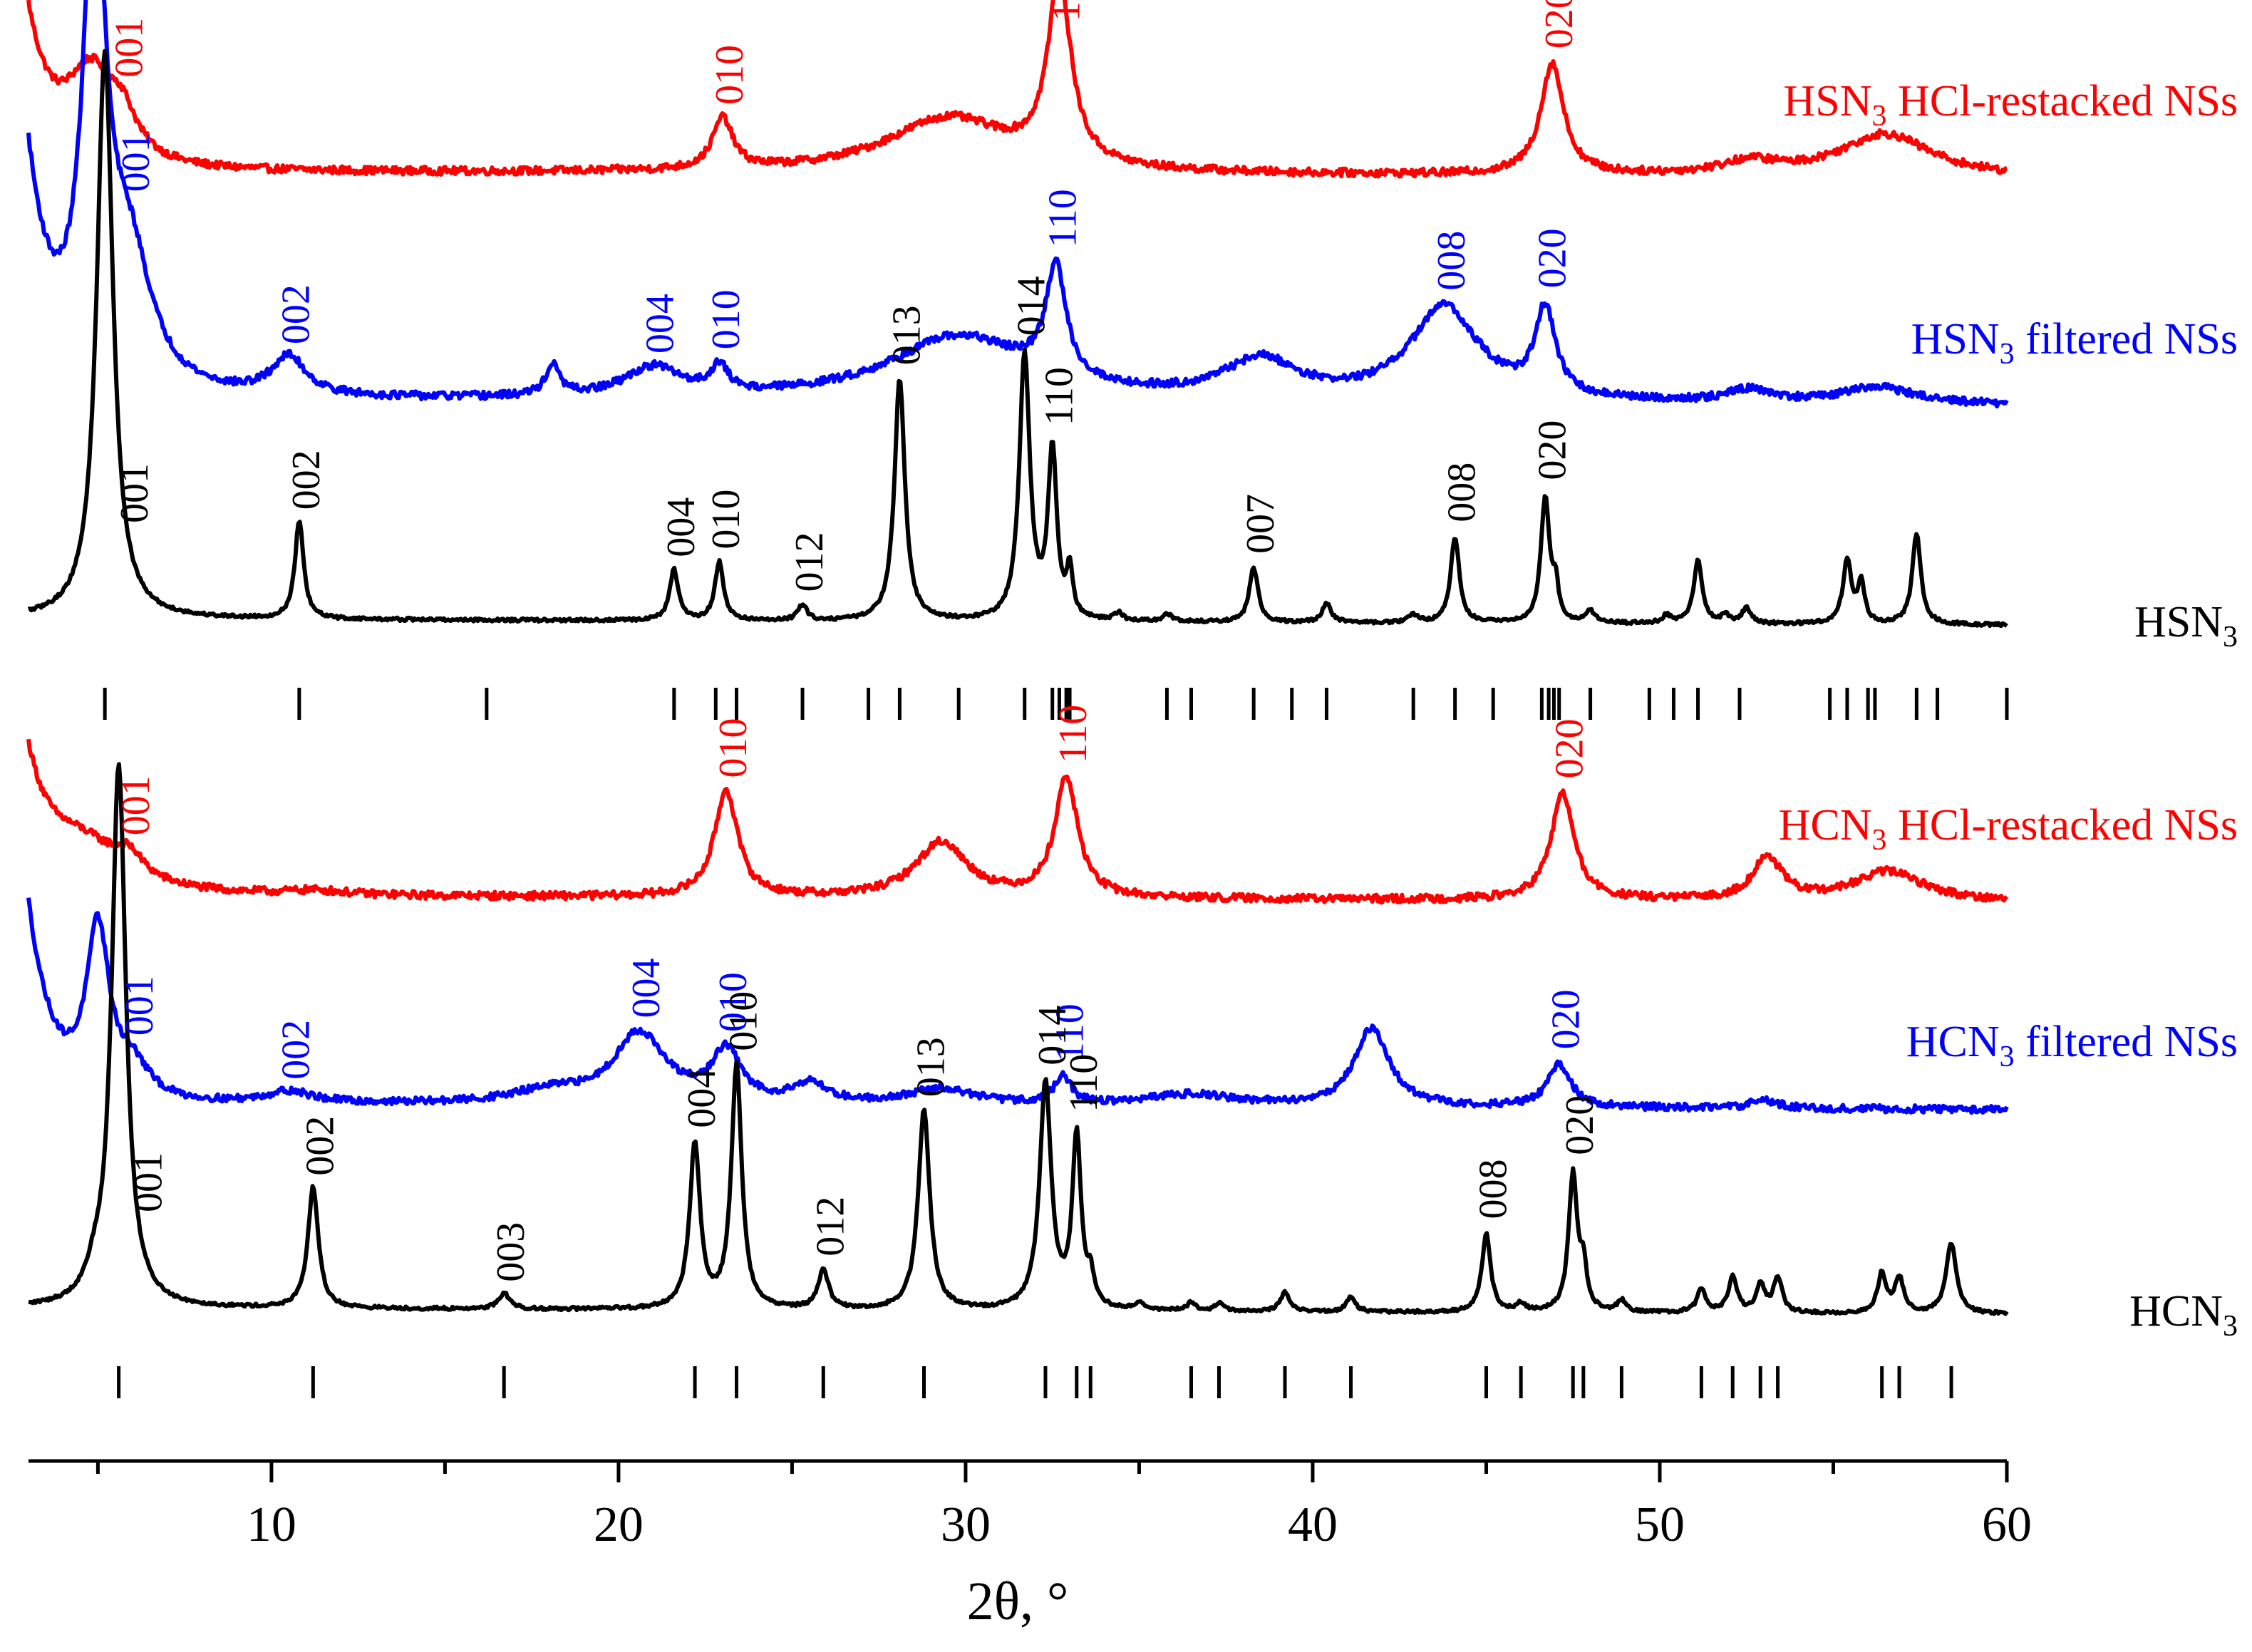  Describe the element at coordinates (136, 805) in the screenshot. I see `peak-label-hcn3-hcl-restacked-nss-001: 001` at that location.